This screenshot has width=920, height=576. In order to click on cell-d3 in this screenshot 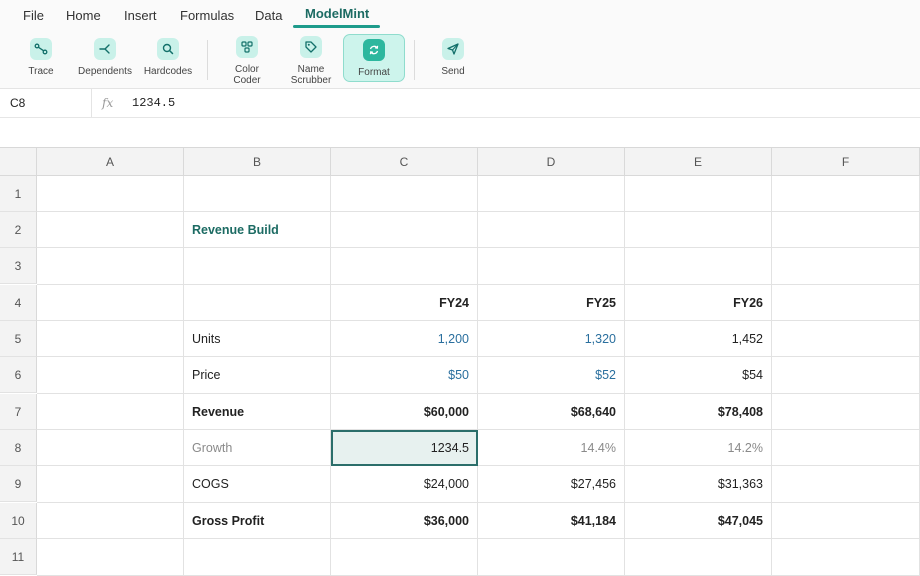, I will do `click(551, 266)`.